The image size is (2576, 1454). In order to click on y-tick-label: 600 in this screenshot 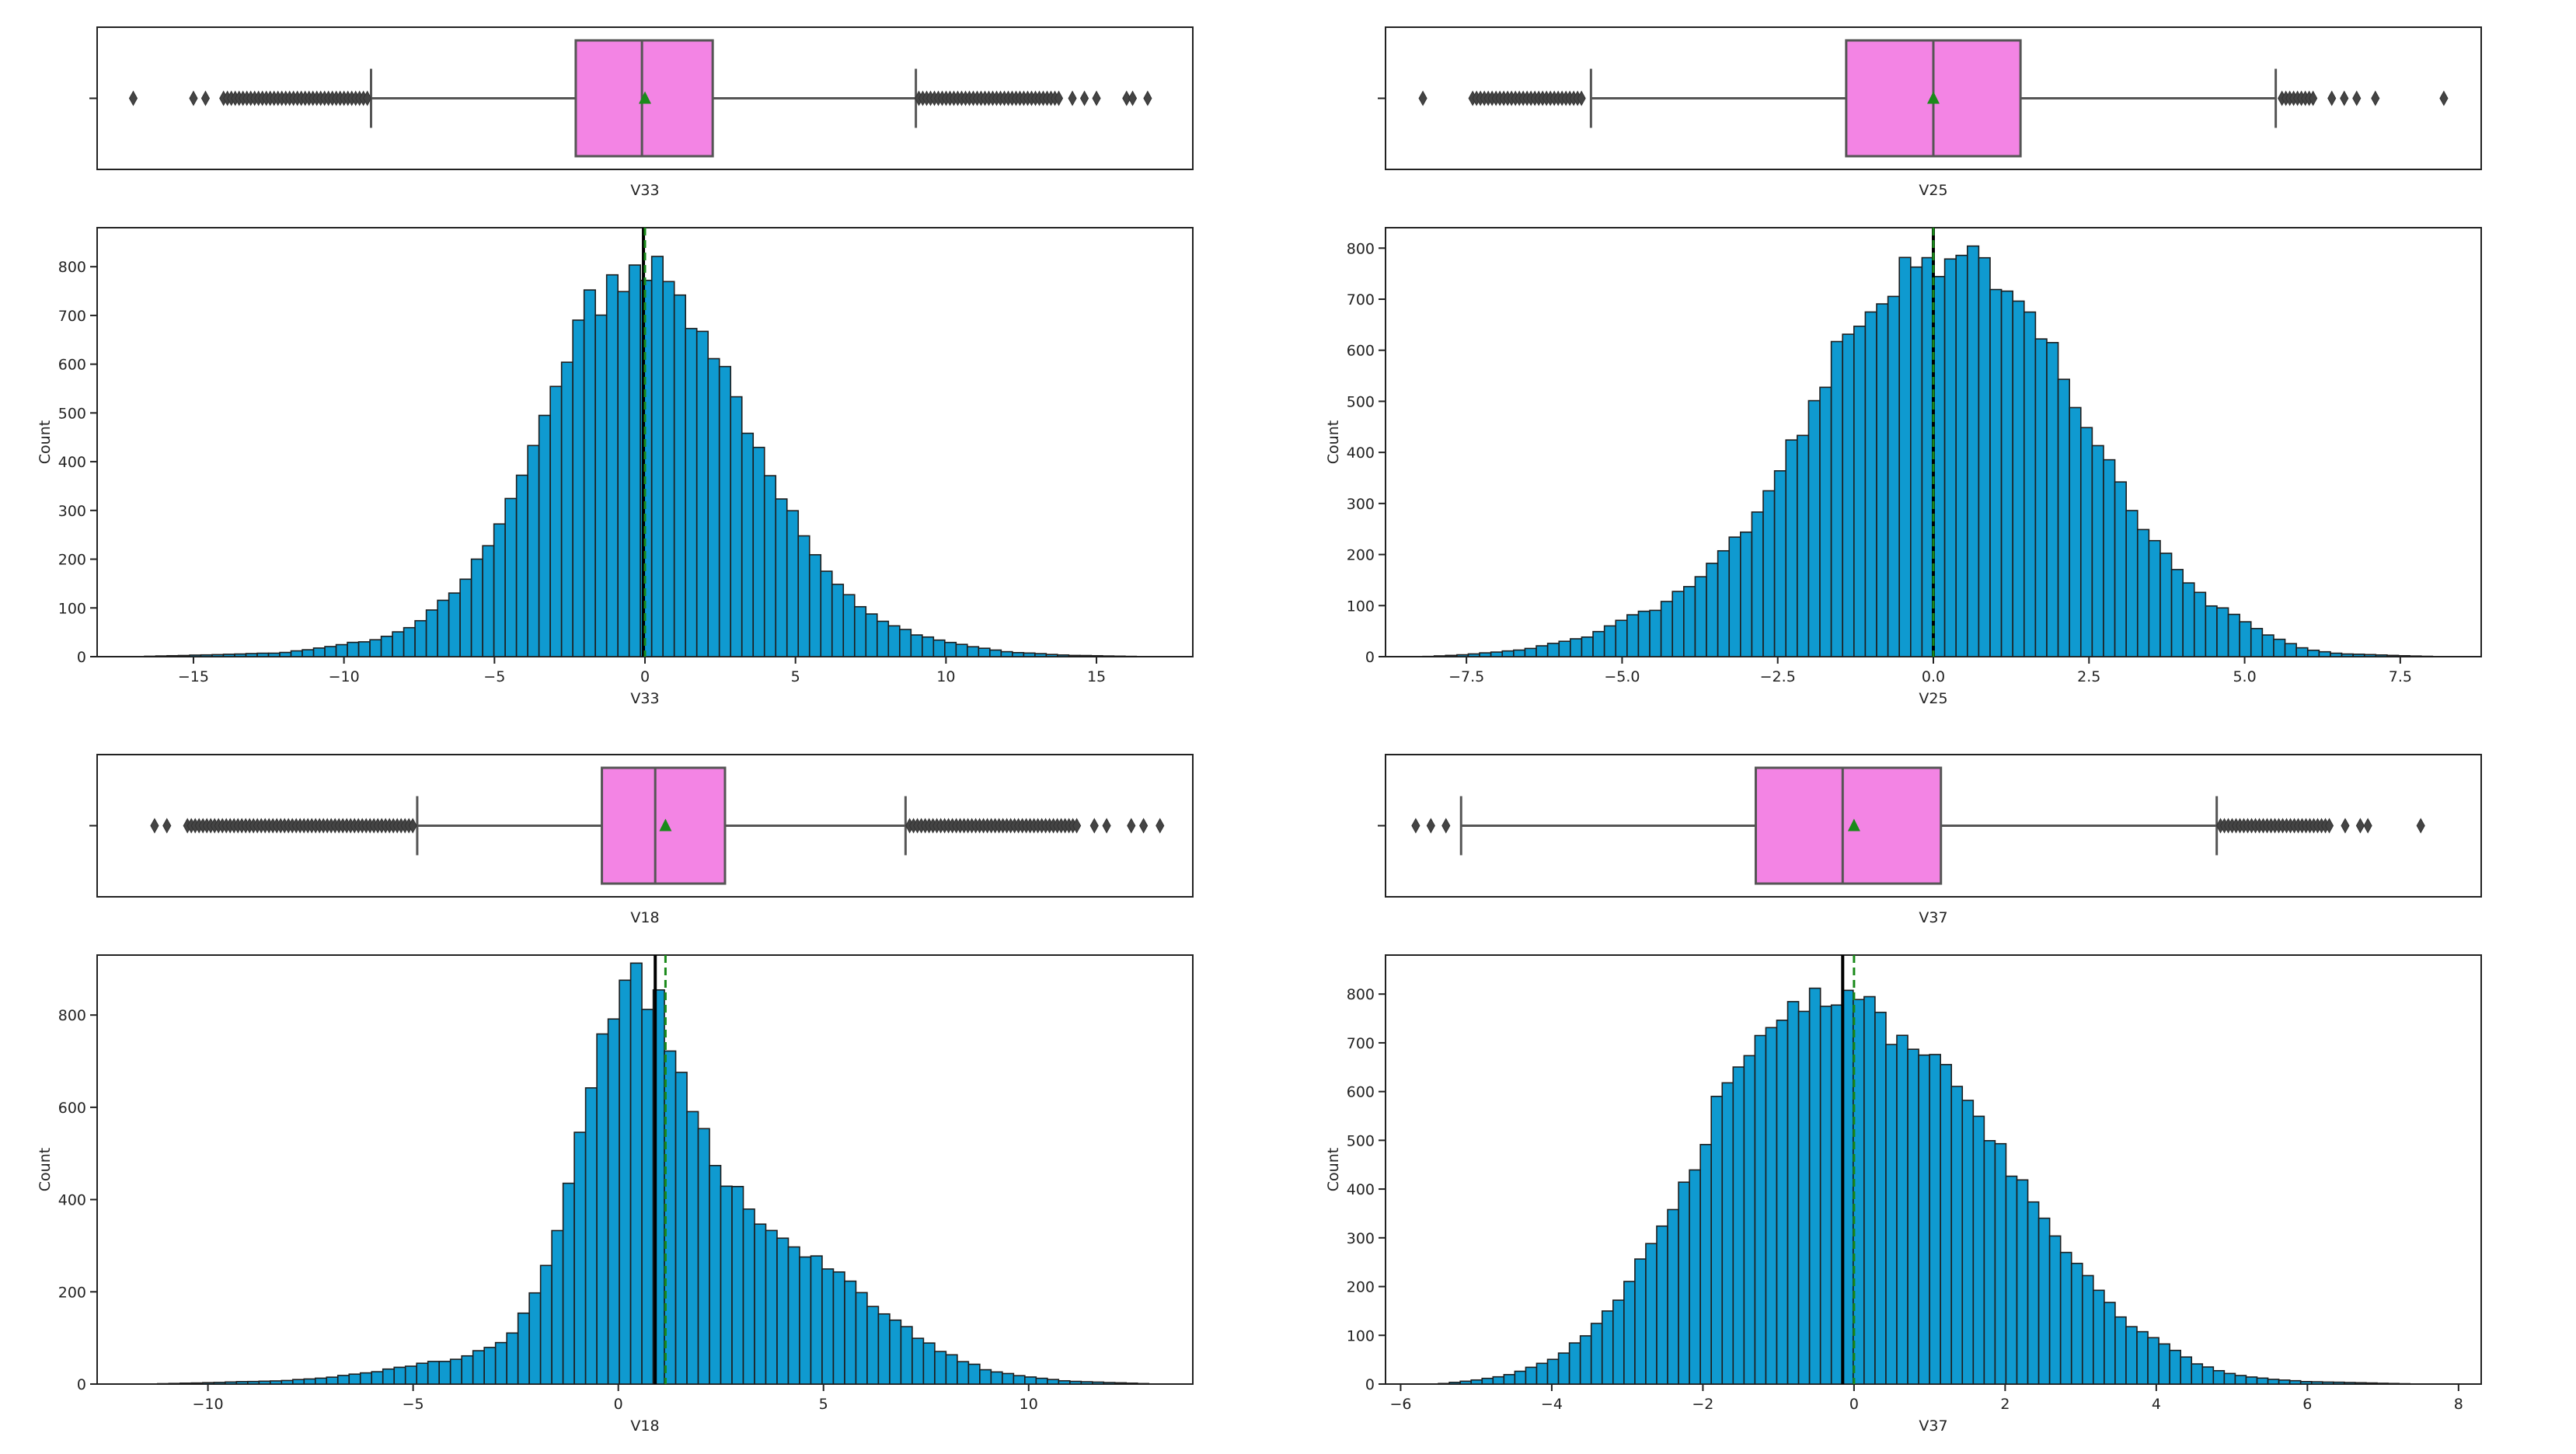, I will do `click(72, 1108)`.